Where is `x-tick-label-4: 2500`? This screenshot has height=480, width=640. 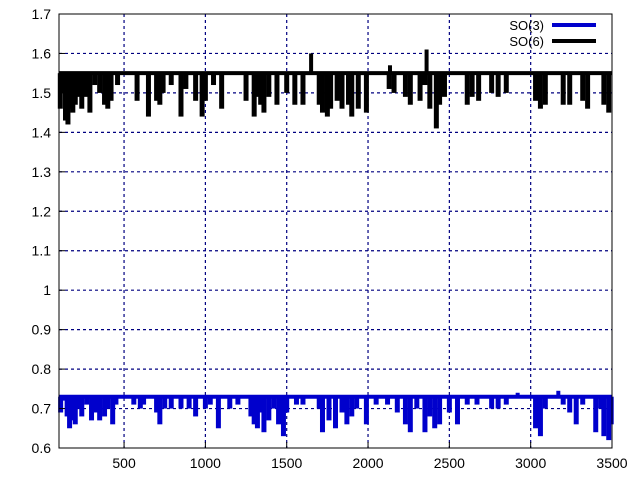 x-tick-label-4: 2500 is located at coordinates (449, 463).